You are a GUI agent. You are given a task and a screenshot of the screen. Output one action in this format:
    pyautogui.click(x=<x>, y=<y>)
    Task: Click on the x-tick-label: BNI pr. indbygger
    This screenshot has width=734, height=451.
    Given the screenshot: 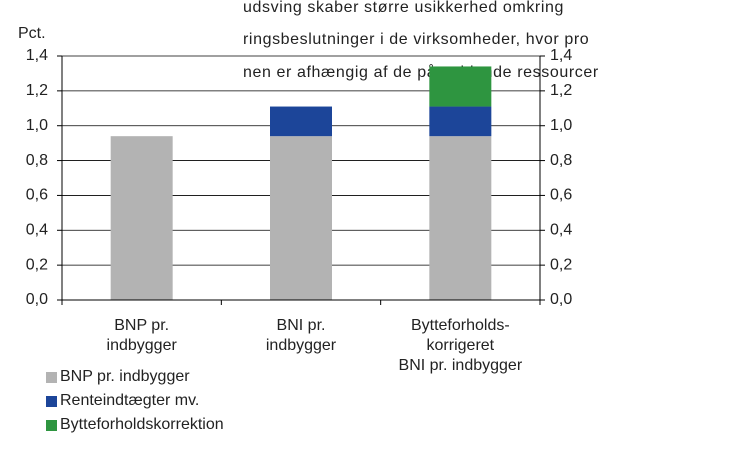 What is the action you would take?
    pyautogui.click(x=301, y=335)
    